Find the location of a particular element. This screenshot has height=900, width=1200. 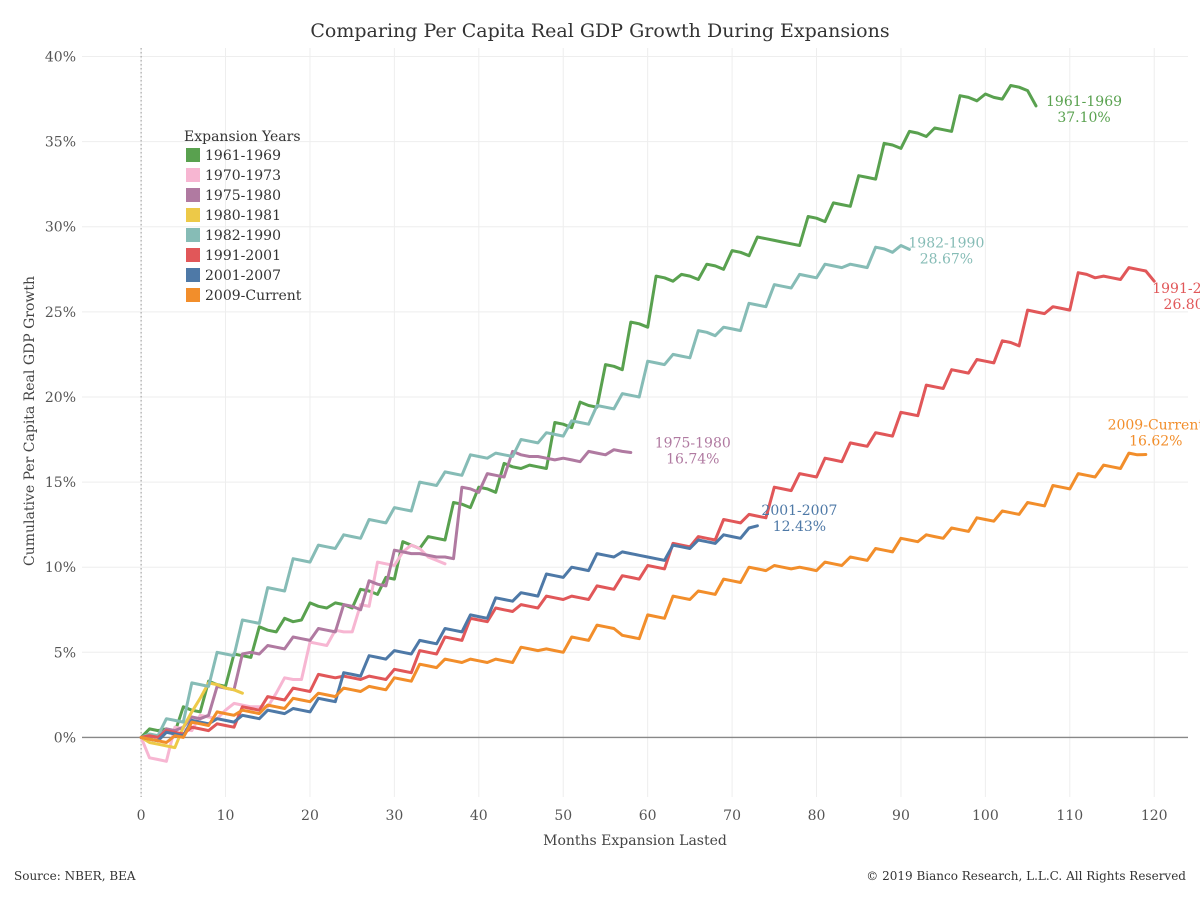

legend-item-label: 1970-1973 is located at coordinates (243, 176).